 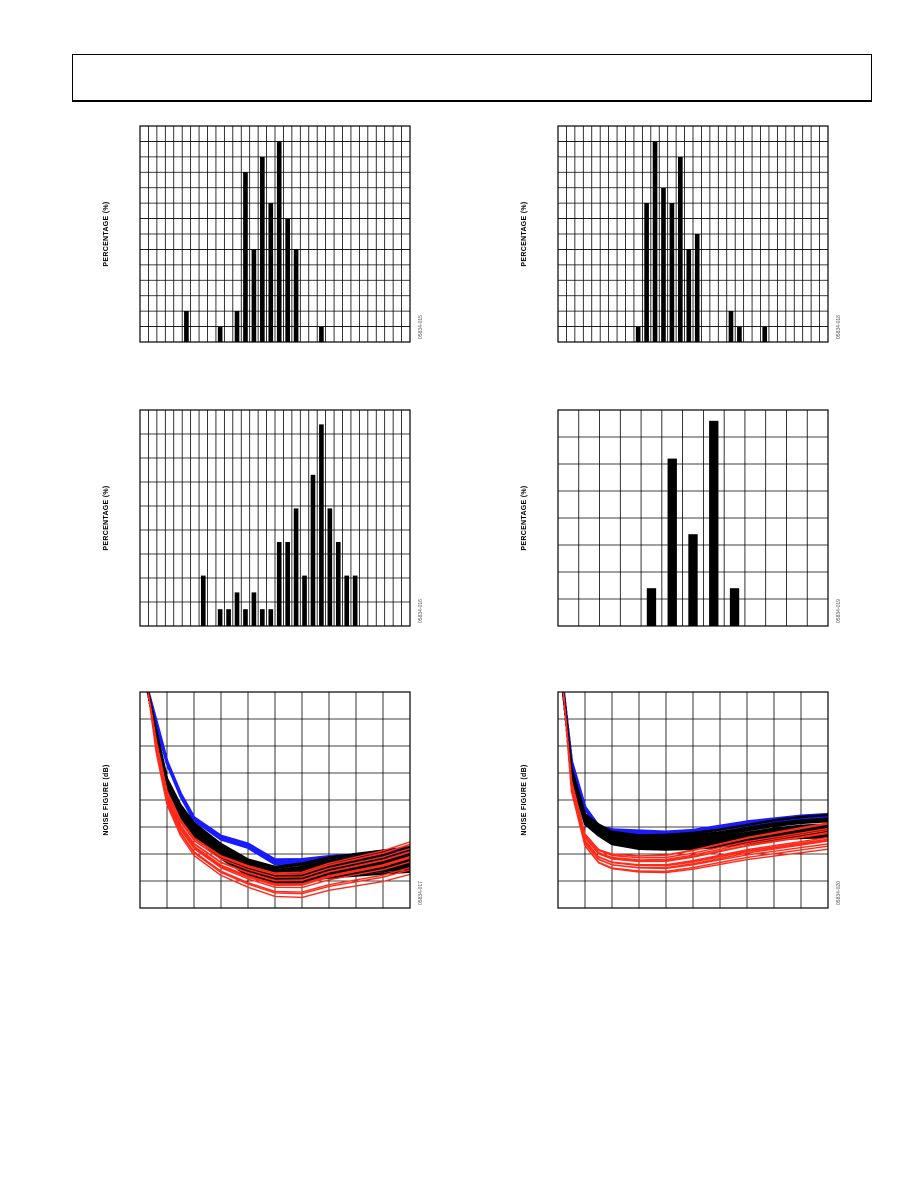 I want to click on figure-id: 05834-017, so click(x=421, y=893).